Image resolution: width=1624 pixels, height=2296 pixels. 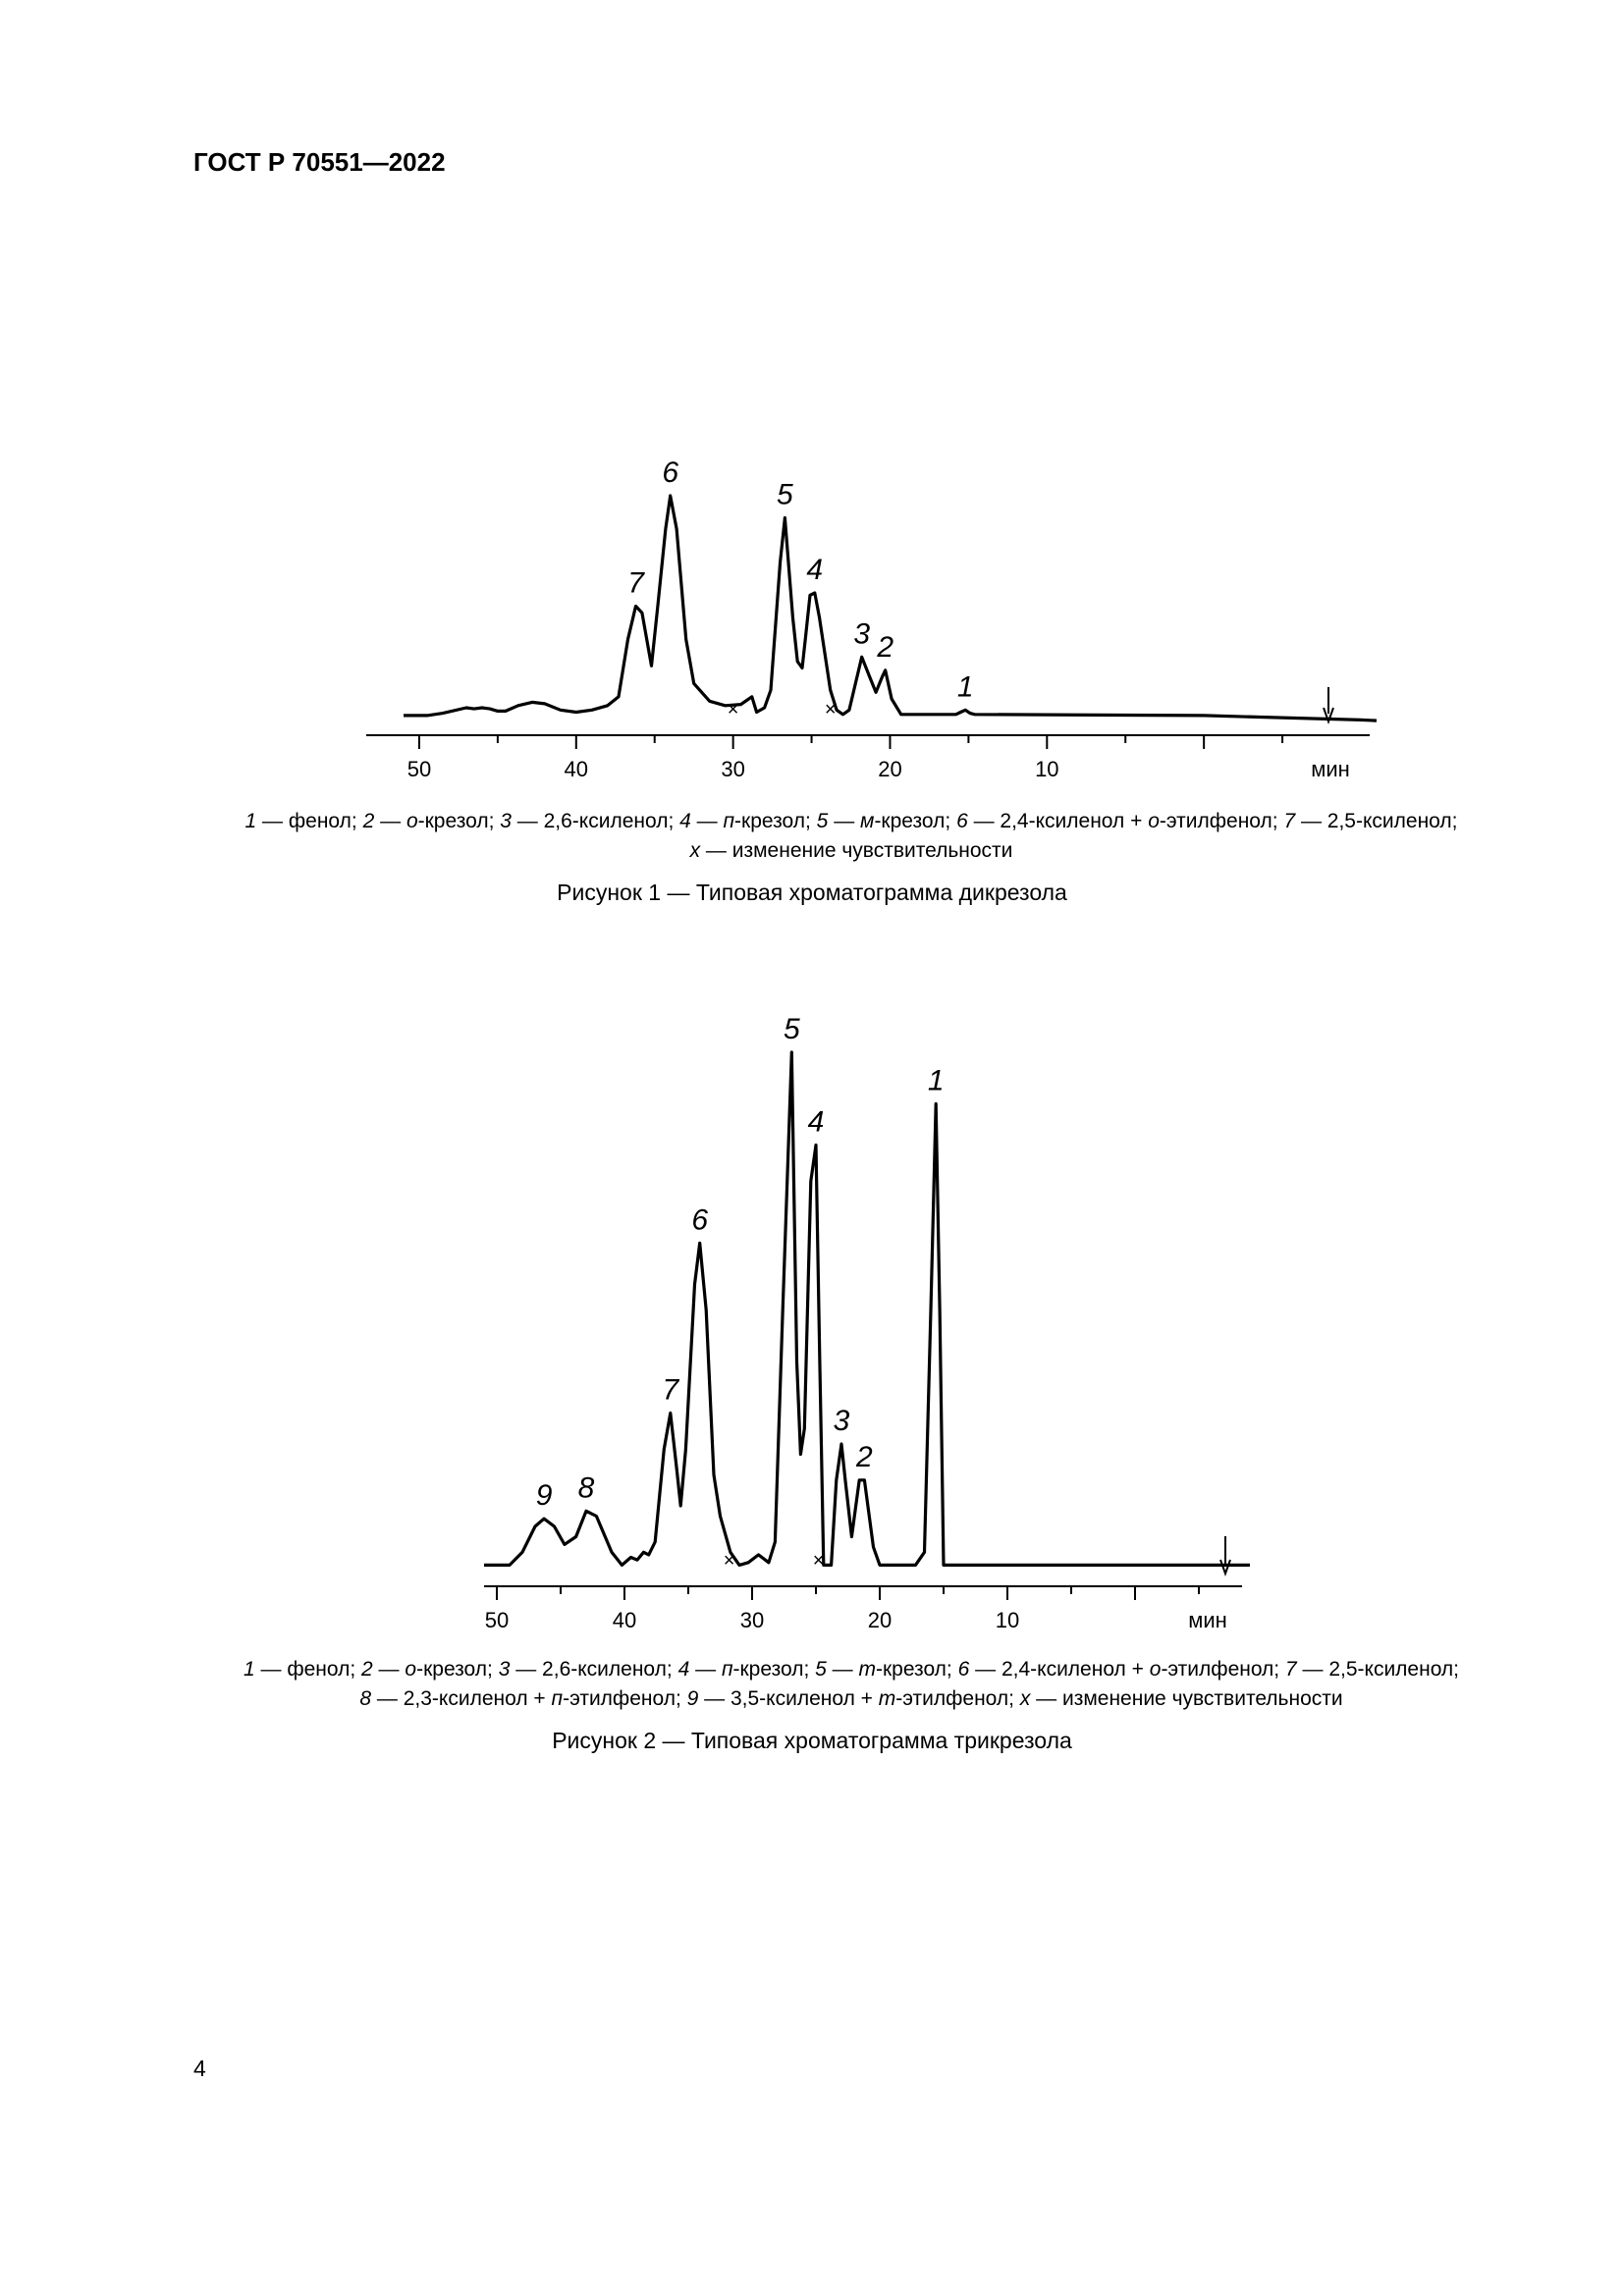 I want to click on chromatogram-1-svg: 50 40 30 20 10 мин 1 234 5 6 7 × ×, so click(x=872, y=618).